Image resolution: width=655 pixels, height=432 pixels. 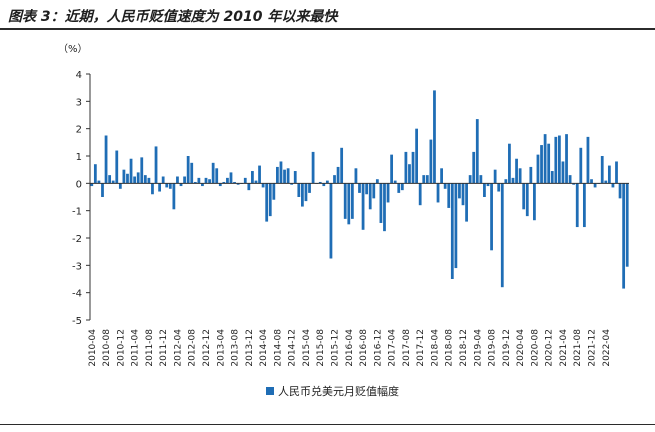 What do you see at coordinates (79, 157) in the screenshot?
I see `y-tick-label: 1` at bounding box center [79, 157].